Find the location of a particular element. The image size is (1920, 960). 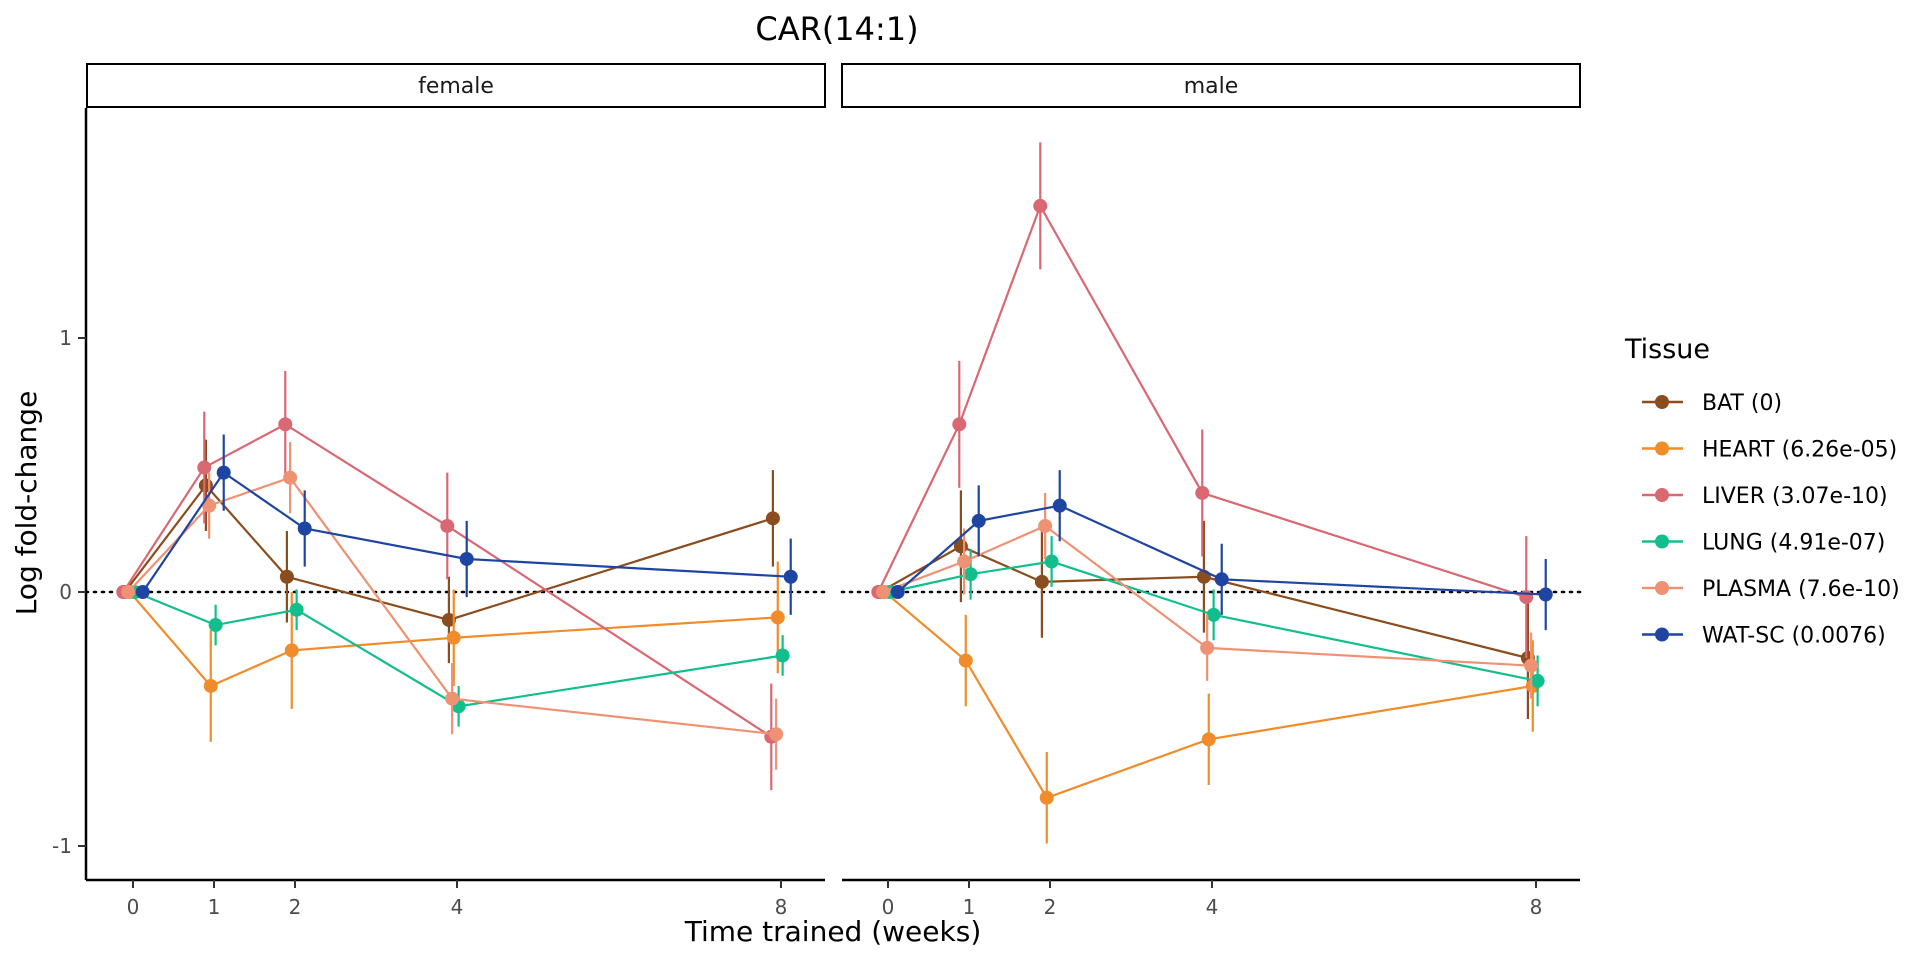

series-plasma-male is located at coordinates (1207, 595).